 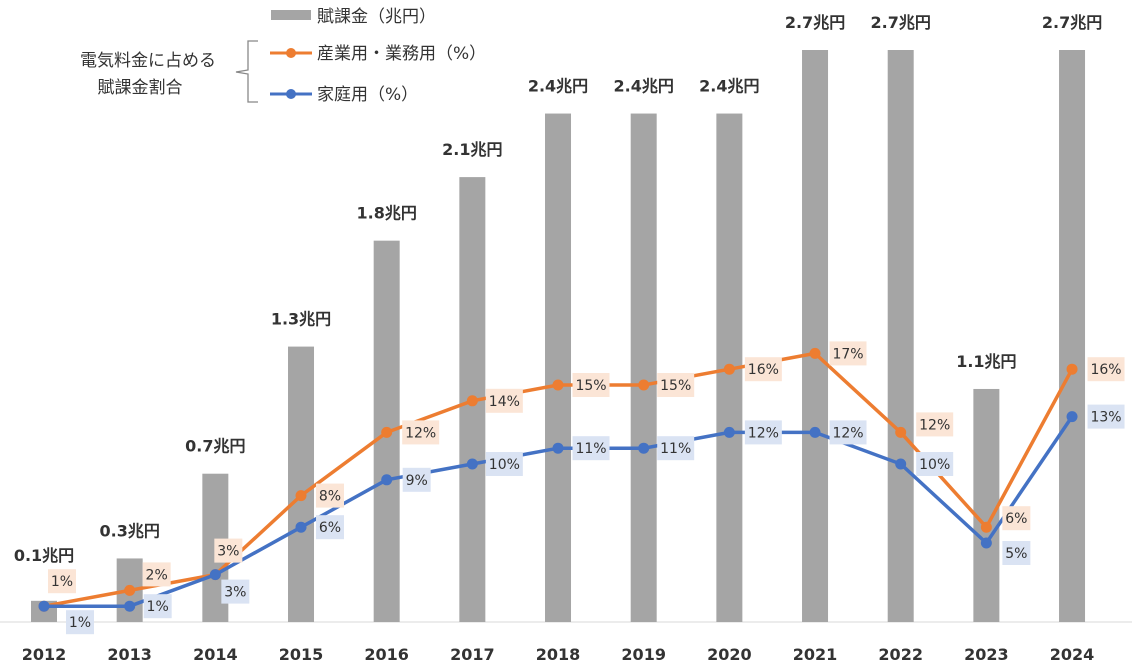 I want to click on x-tick-label: 2019, so click(x=643, y=654).